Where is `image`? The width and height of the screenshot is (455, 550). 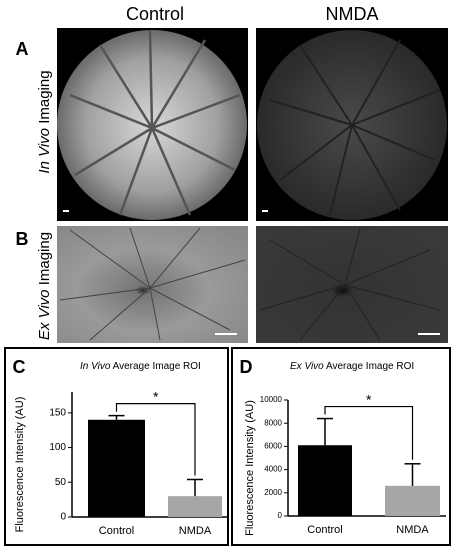
image is located at coordinates (352, 284).